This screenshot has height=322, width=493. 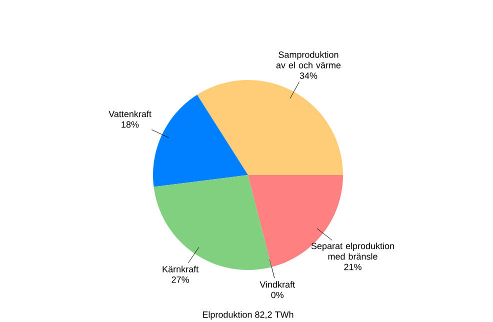 What do you see at coordinates (353, 267) in the screenshot?
I see `data-label: 21%` at bounding box center [353, 267].